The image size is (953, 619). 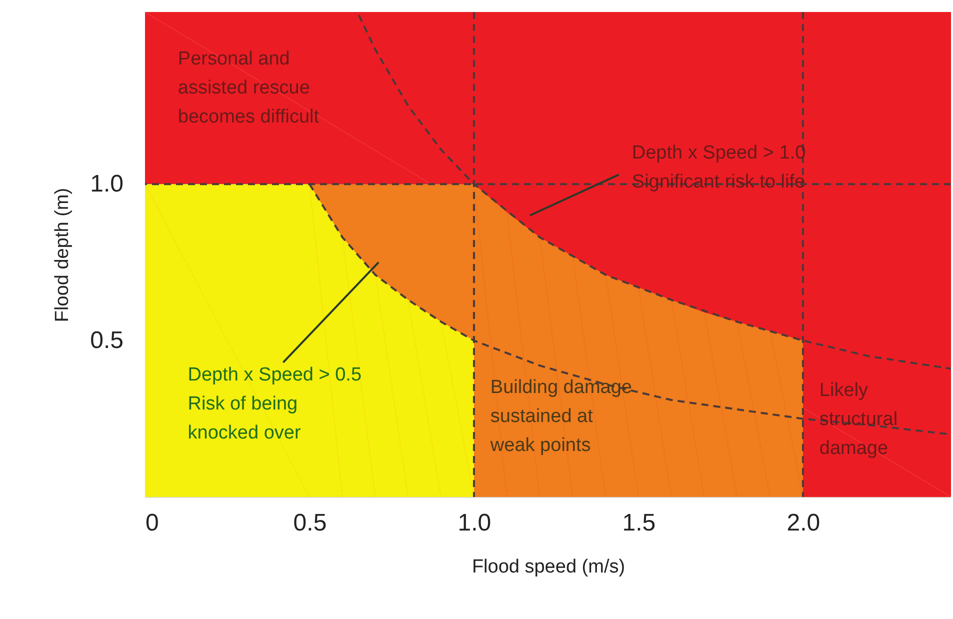 What do you see at coordinates (475, 523) in the screenshot?
I see `x-tick-label: 1.0` at bounding box center [475, 523].